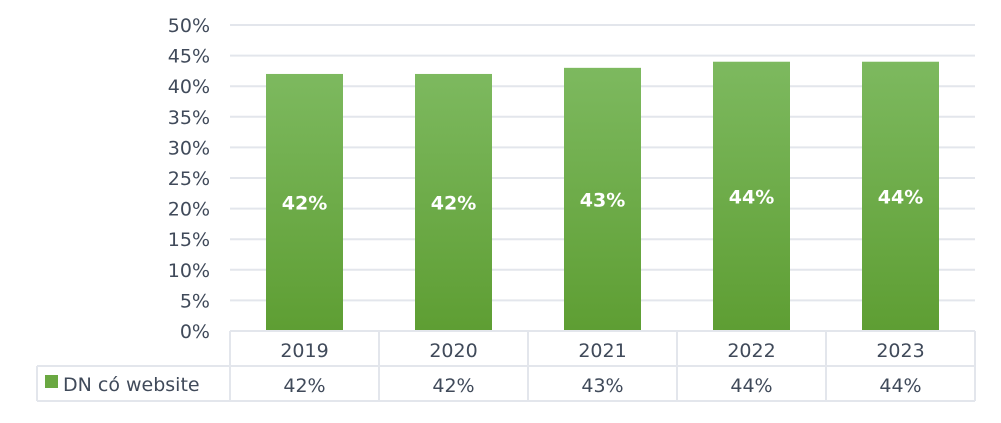 The height and width of the screenshot is (423, 1001). Describe the element at coordinates (304, 351) in the screenshot. I see `x-category-label: 2019` at that location.